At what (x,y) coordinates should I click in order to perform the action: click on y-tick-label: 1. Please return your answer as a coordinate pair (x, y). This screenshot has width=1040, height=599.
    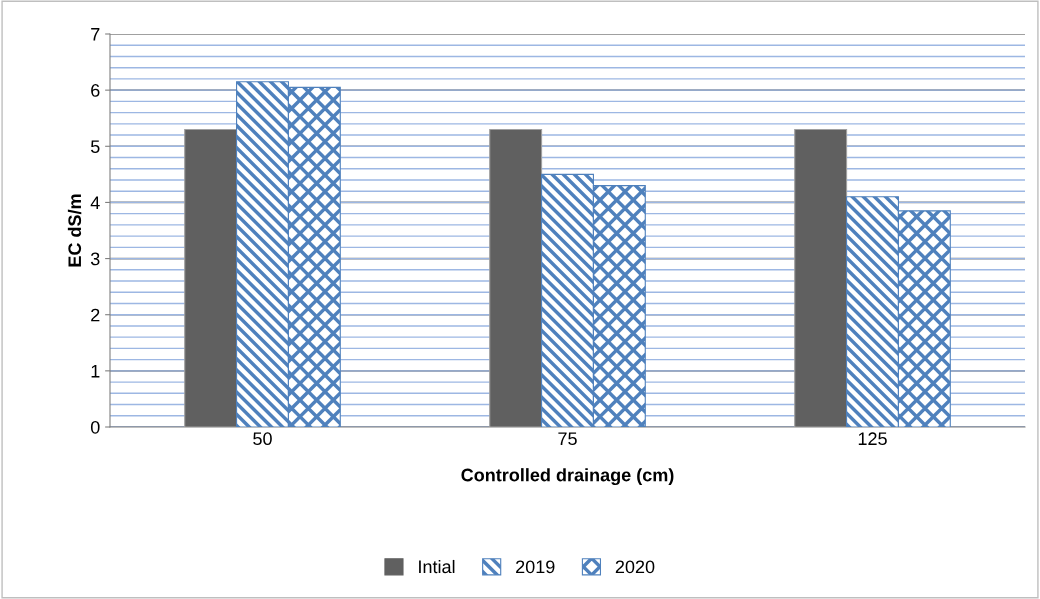
    Looking at the image, I should click on (95, 371).